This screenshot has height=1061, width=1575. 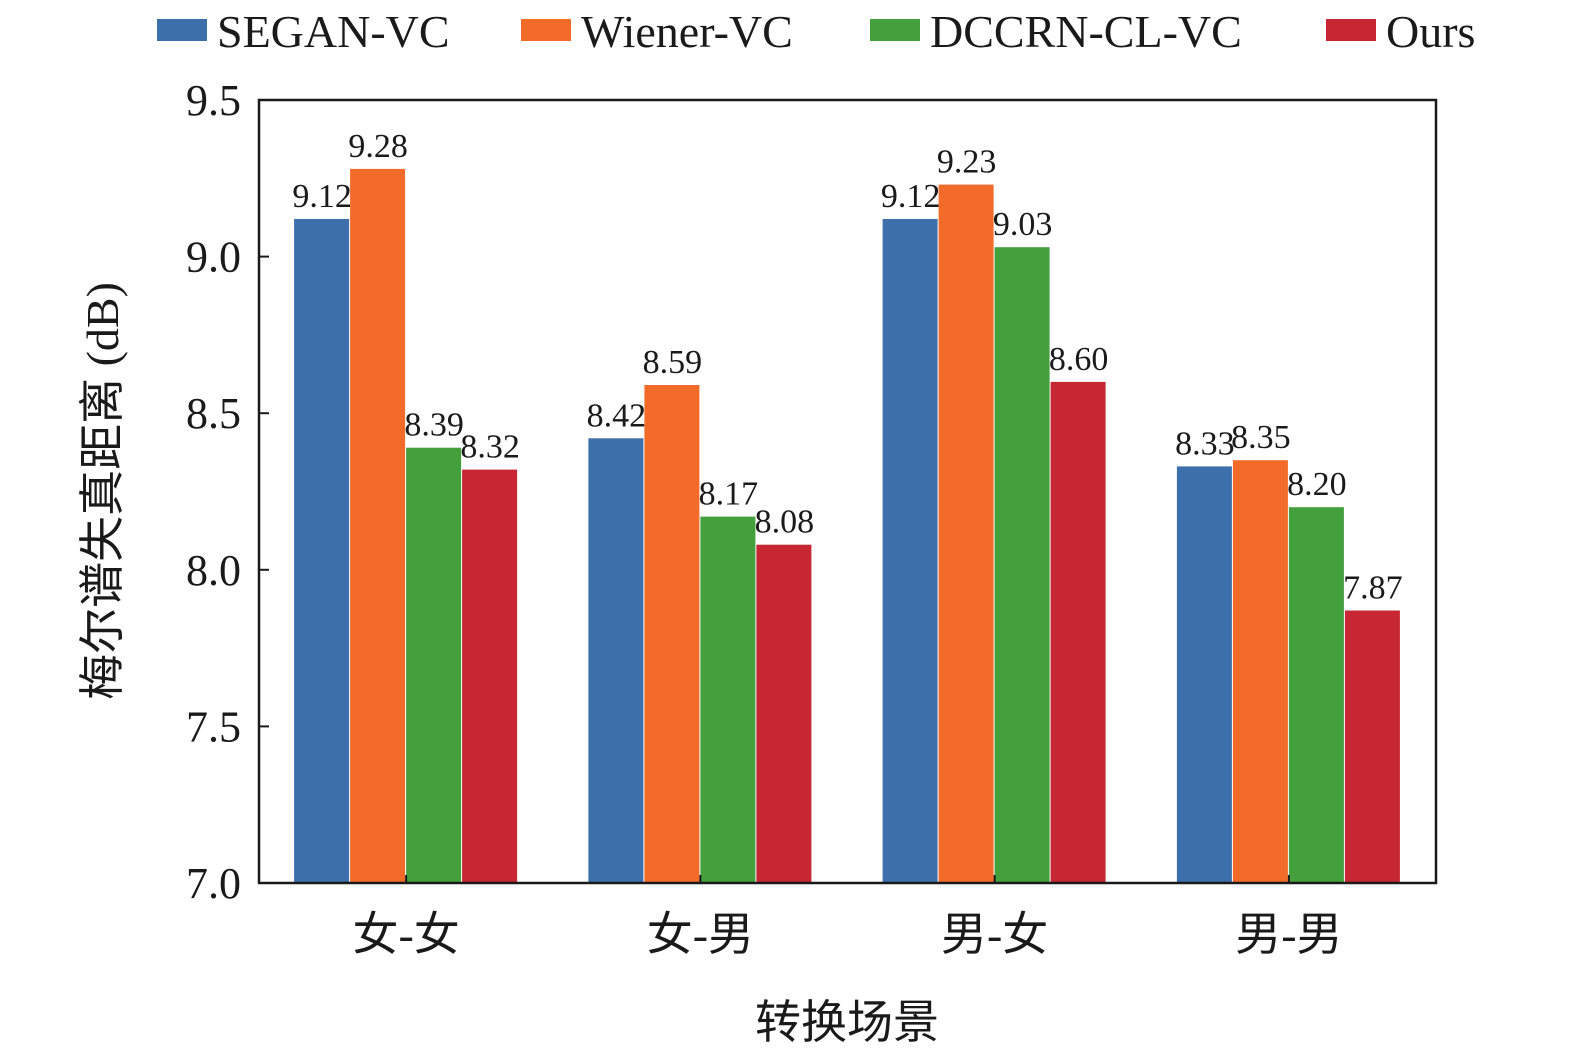 I want to click on legend-item-ours: Ours, so click(x=1400, y=31).